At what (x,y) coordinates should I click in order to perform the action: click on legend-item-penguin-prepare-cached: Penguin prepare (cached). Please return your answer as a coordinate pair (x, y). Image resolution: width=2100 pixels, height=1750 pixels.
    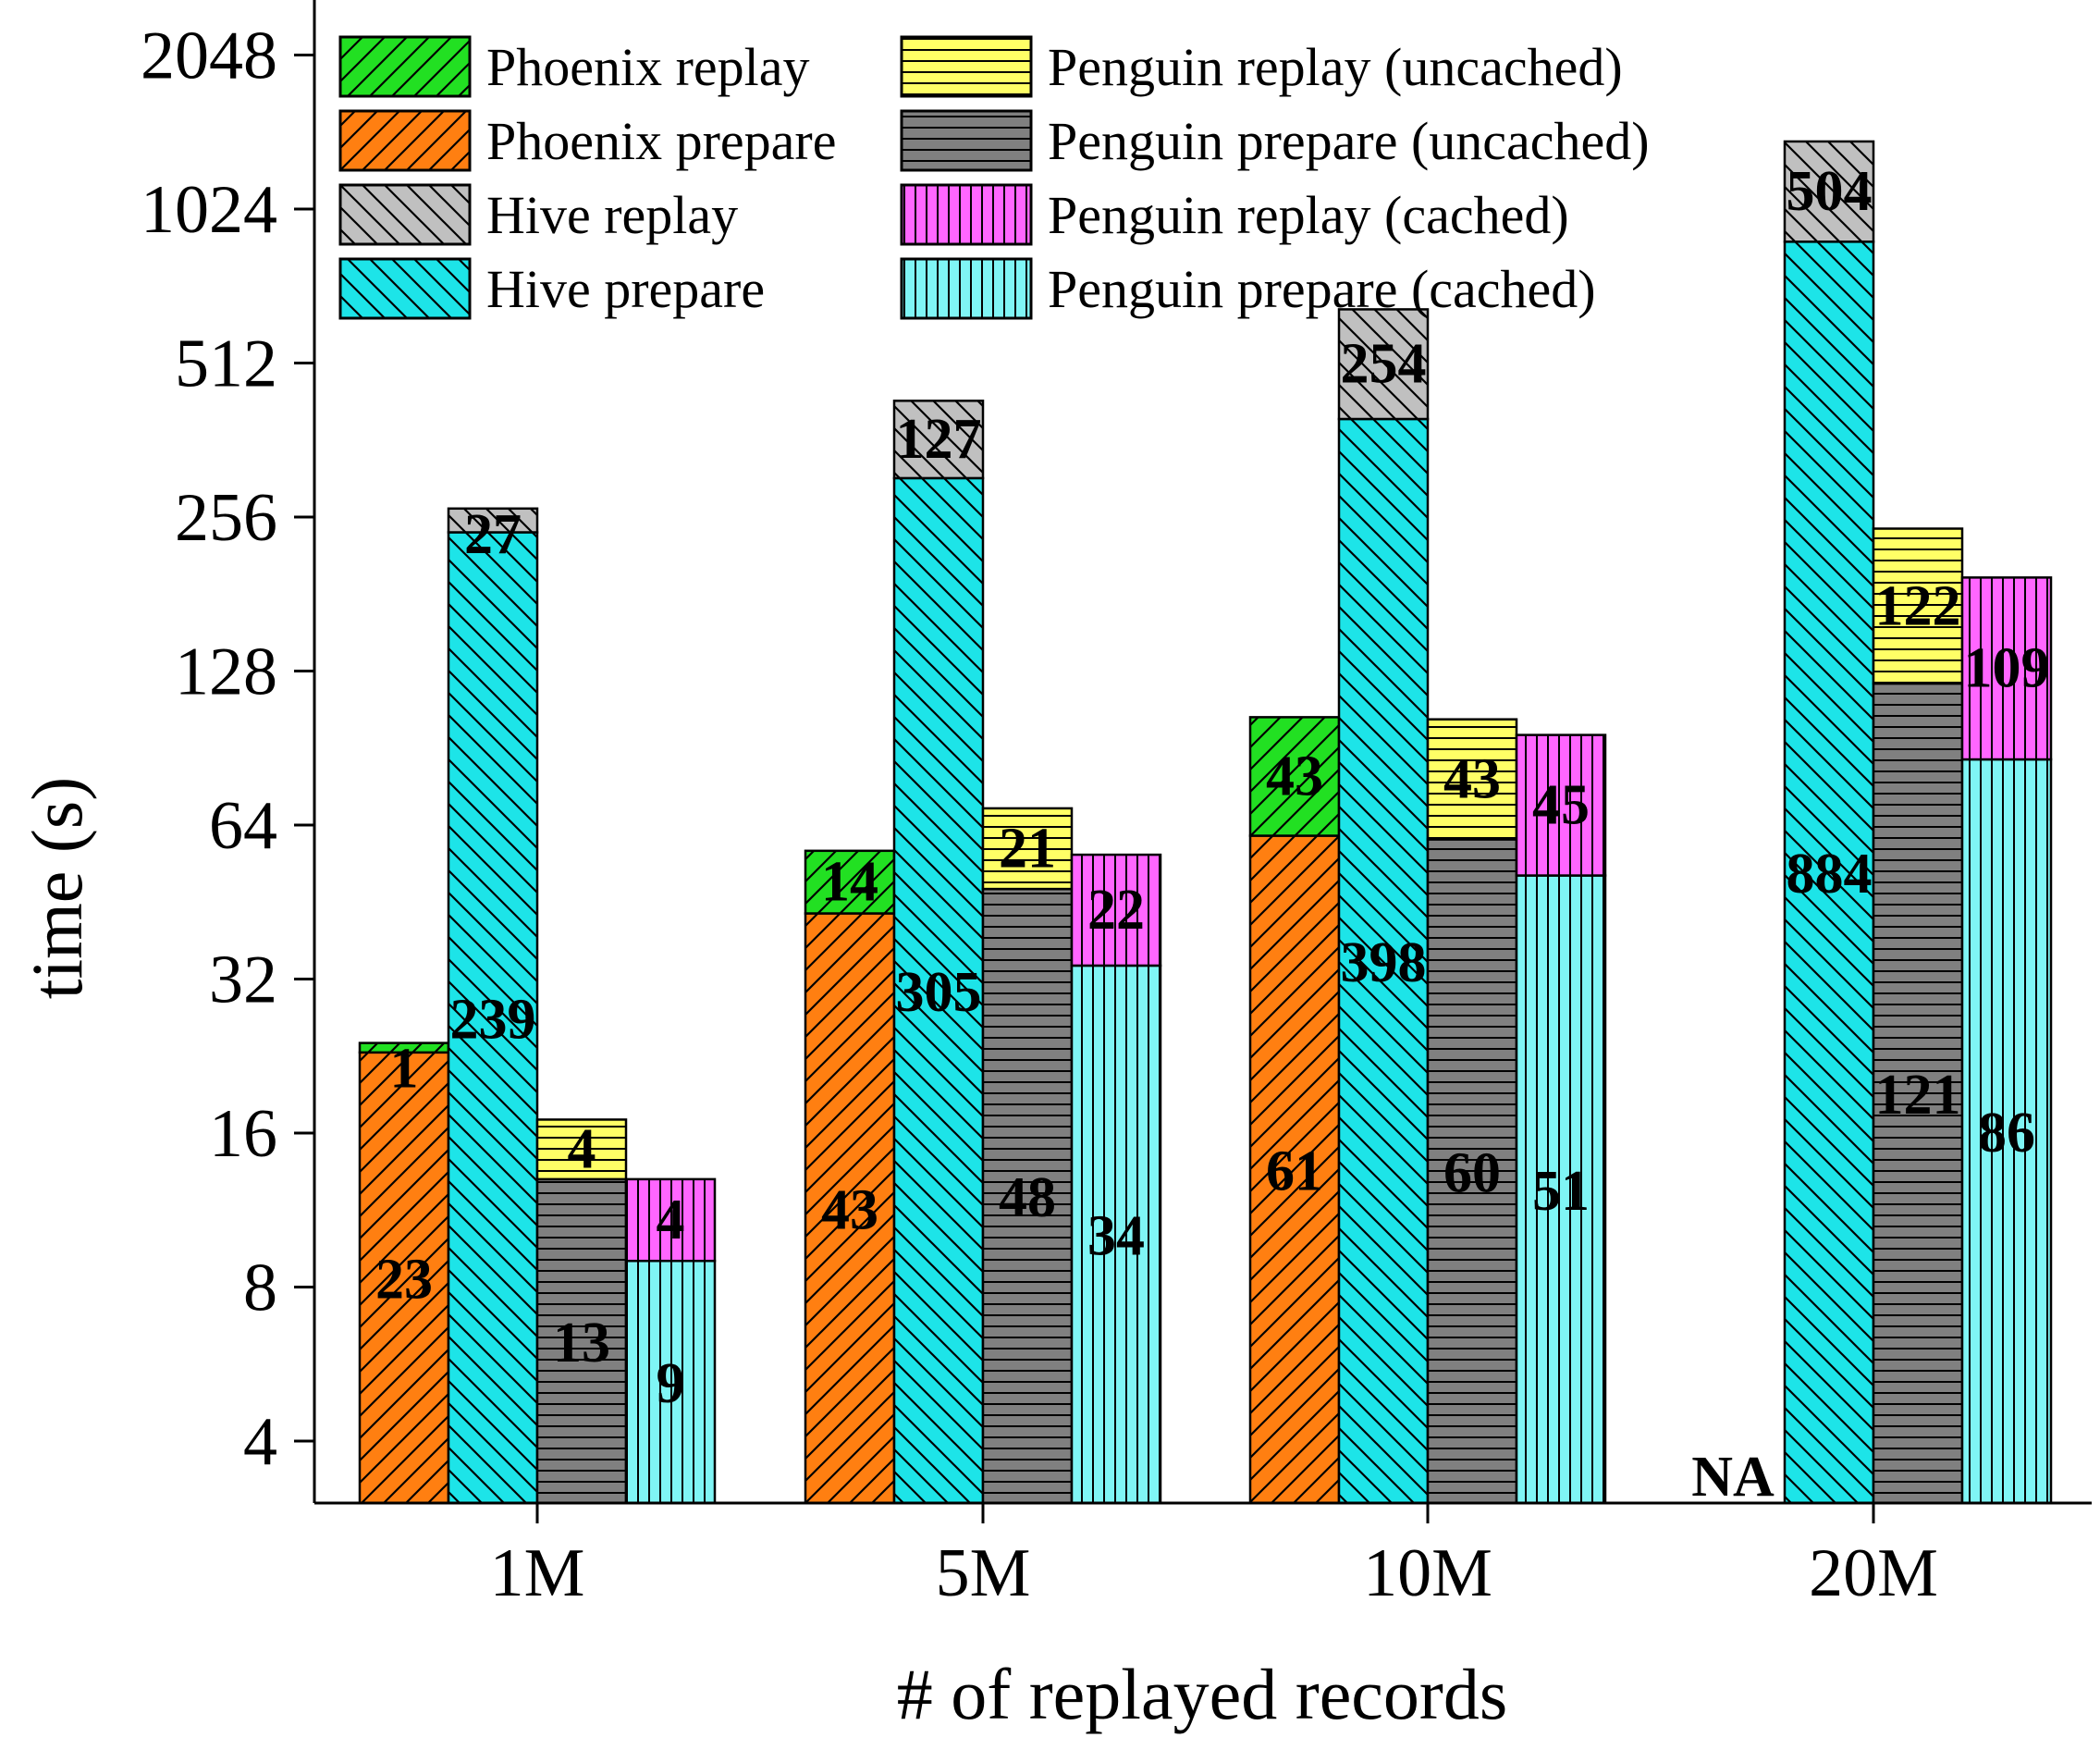
    Looking at the image, I should click on (1248, 288).